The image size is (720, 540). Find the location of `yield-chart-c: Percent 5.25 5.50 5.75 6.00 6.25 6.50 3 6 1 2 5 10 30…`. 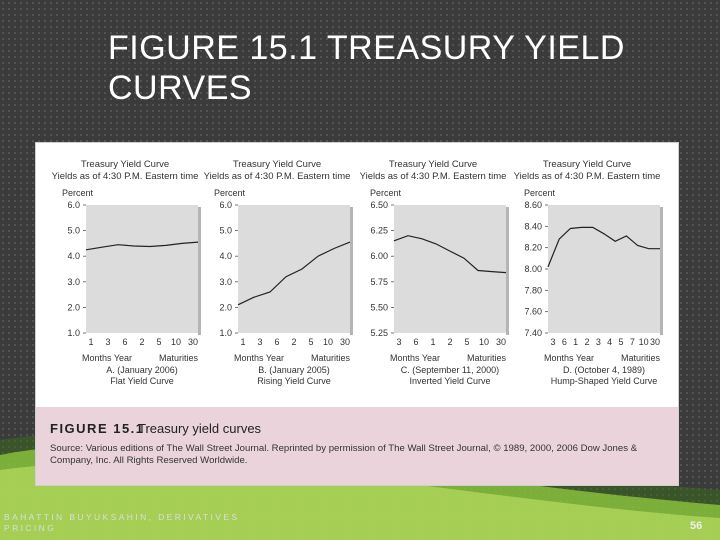

yield-chart-c: Percent 5.25 5.50 5.75 6.00 6.25 6.50 3 6 1 2 5 10 30… is located at coordinates (439, 287).